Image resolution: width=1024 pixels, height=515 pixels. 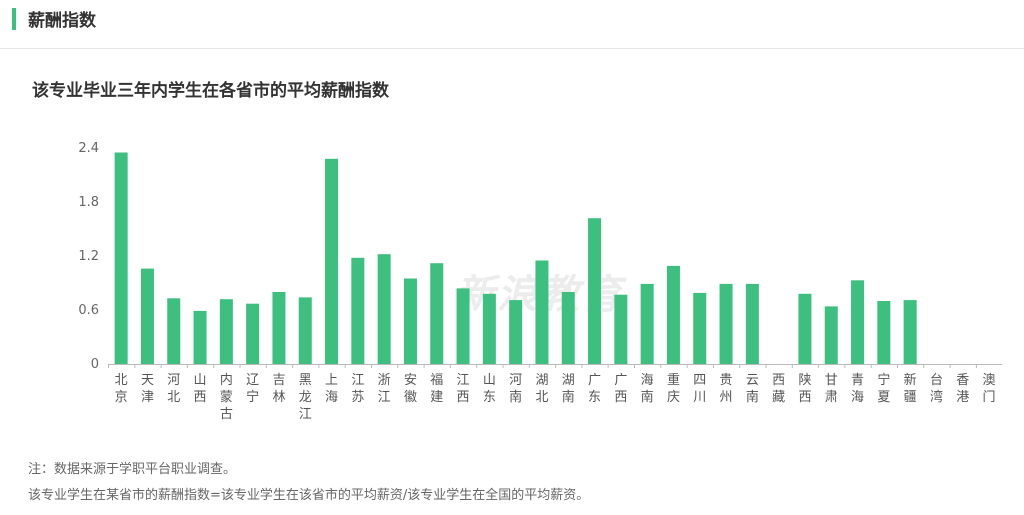 What do you see at coordinates (95, 364) in the screenshot?
I see `y-tick-label: 0` at bounding box center [95, 364].